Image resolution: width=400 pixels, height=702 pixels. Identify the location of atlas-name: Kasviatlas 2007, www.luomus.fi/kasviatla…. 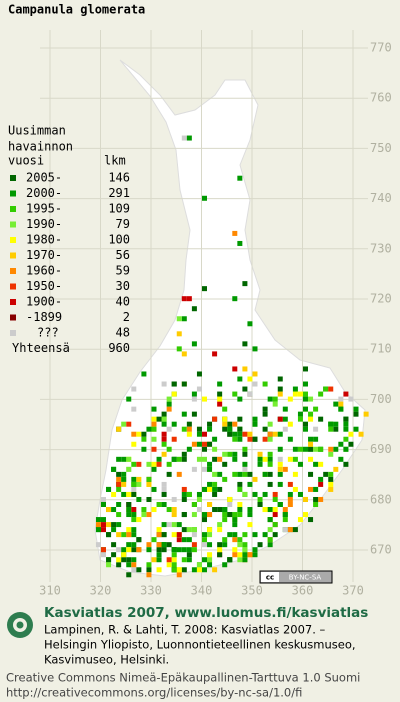
(206, 613).